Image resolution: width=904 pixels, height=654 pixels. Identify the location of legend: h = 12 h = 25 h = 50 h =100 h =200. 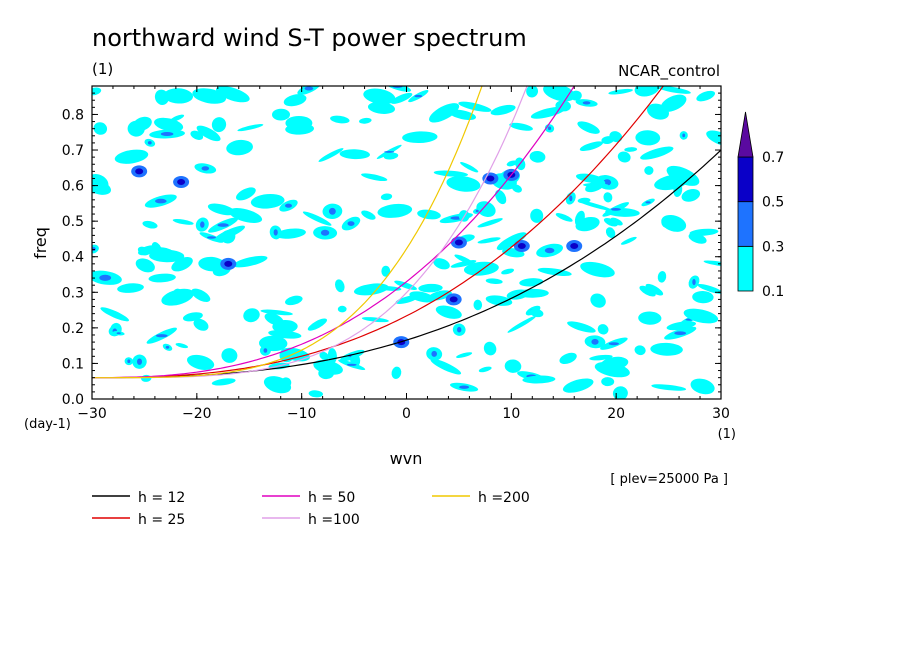
(311, 509).